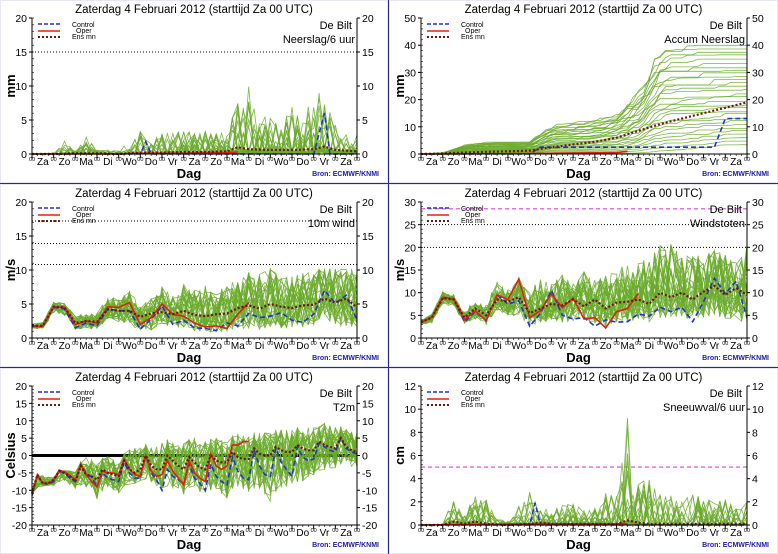 The image size is (778, 554). Describe the element at coordinates (735, 174) in the screenshot. I see `source-label: Bron: ECMWF/KNMI` at that location.